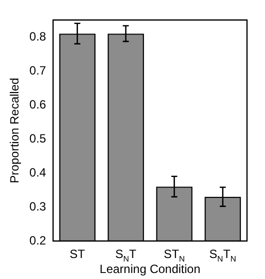 Image resolution: width=265 pixels, height=279 pixels. What do you see at coordinates (150, 269) in the screenshot?
I see `x-axis-title: Learning Condition` at bounding box center [150, 269].